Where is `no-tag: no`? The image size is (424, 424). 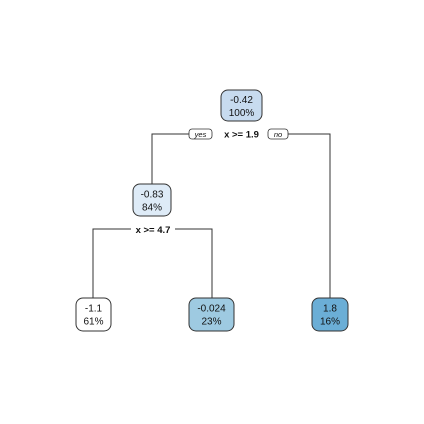
no-tag: no is located at coordinates (278, 134).